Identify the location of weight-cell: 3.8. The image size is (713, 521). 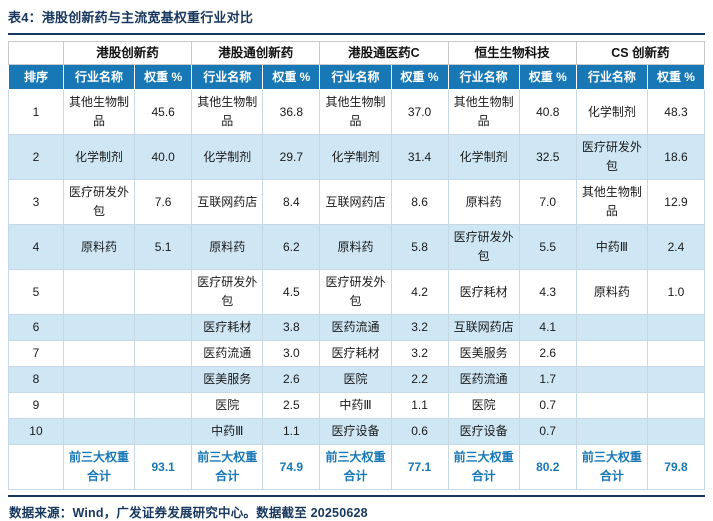
(291, 327).